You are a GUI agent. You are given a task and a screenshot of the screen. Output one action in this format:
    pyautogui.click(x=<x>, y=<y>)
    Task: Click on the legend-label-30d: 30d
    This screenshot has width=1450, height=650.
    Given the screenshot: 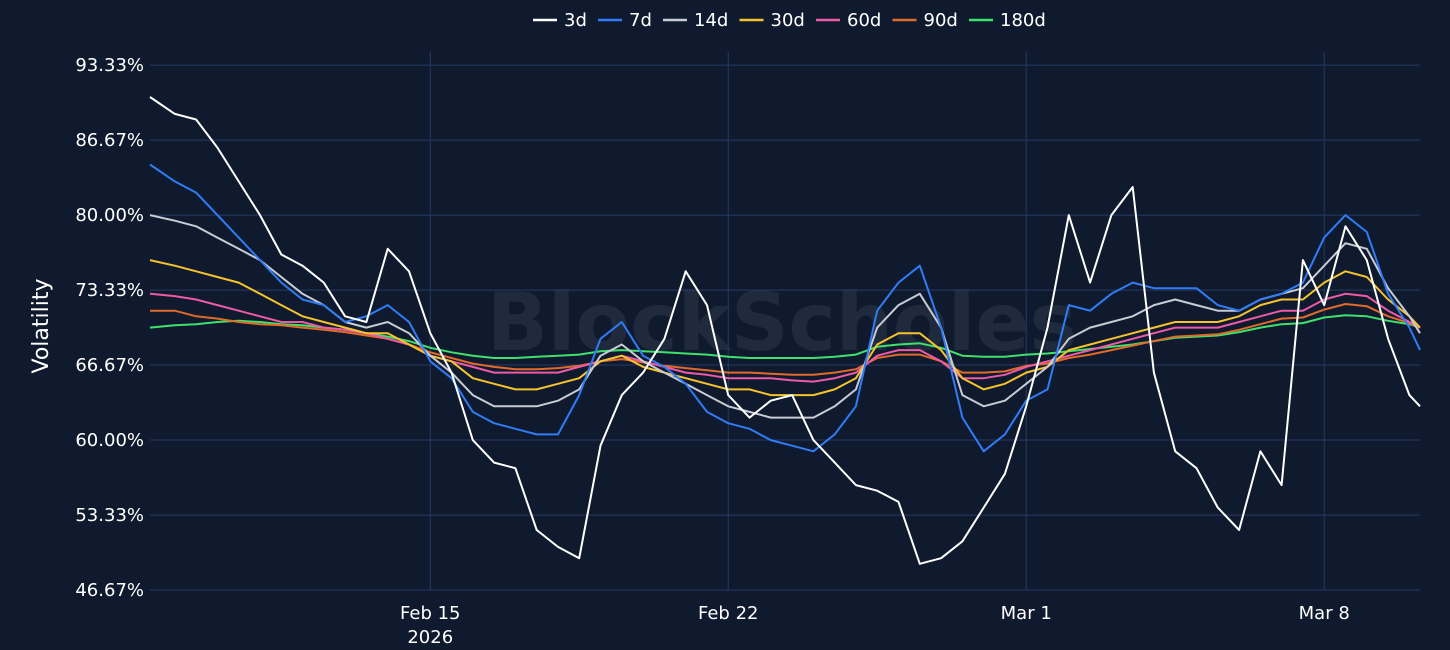 What is the action you would take?
    pyautogui.click(x=788, y=20)
    